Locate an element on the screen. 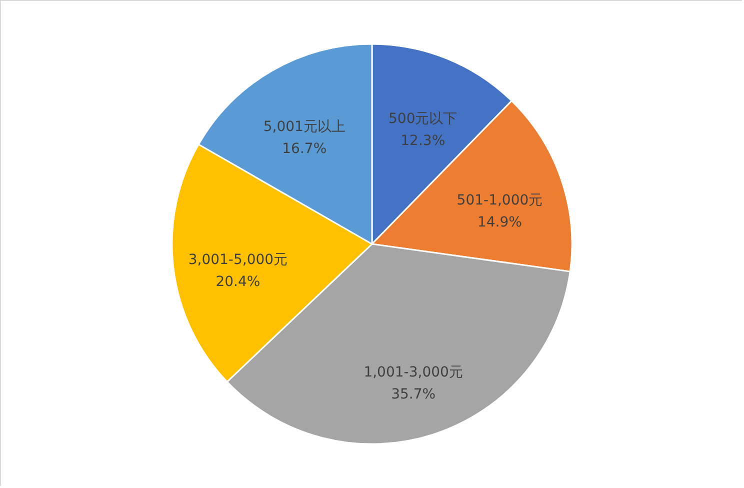  data-label: 20.4% is located at coordinates (238, 282).